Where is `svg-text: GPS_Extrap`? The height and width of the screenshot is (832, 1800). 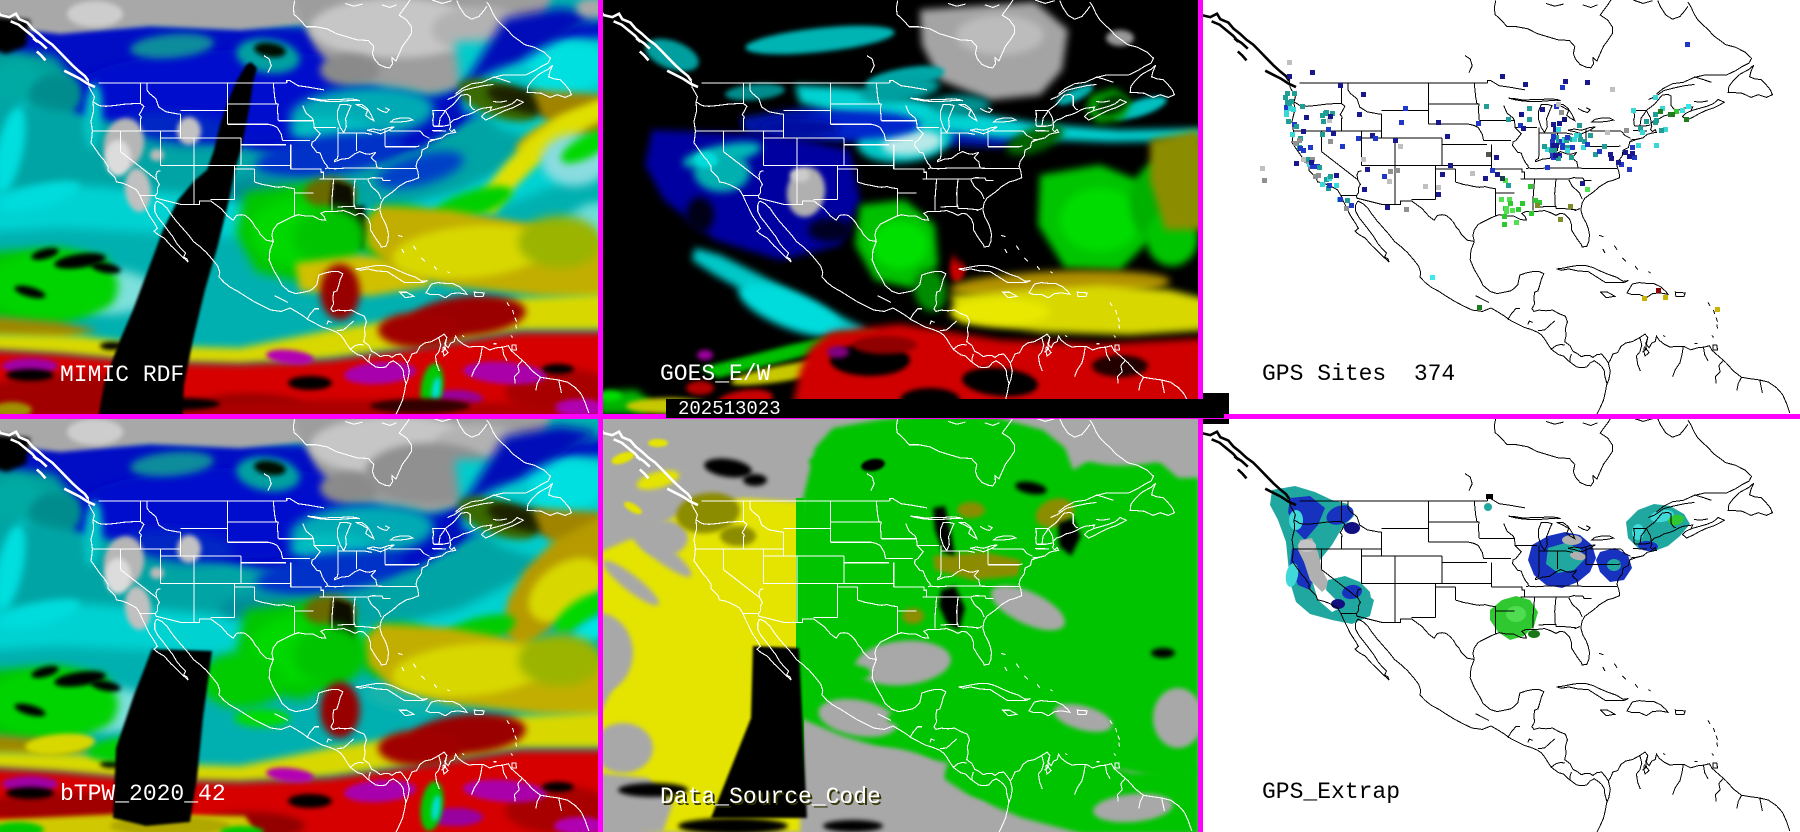 svg-text: GPS_Extrap is located at coordinates (1331, 792).